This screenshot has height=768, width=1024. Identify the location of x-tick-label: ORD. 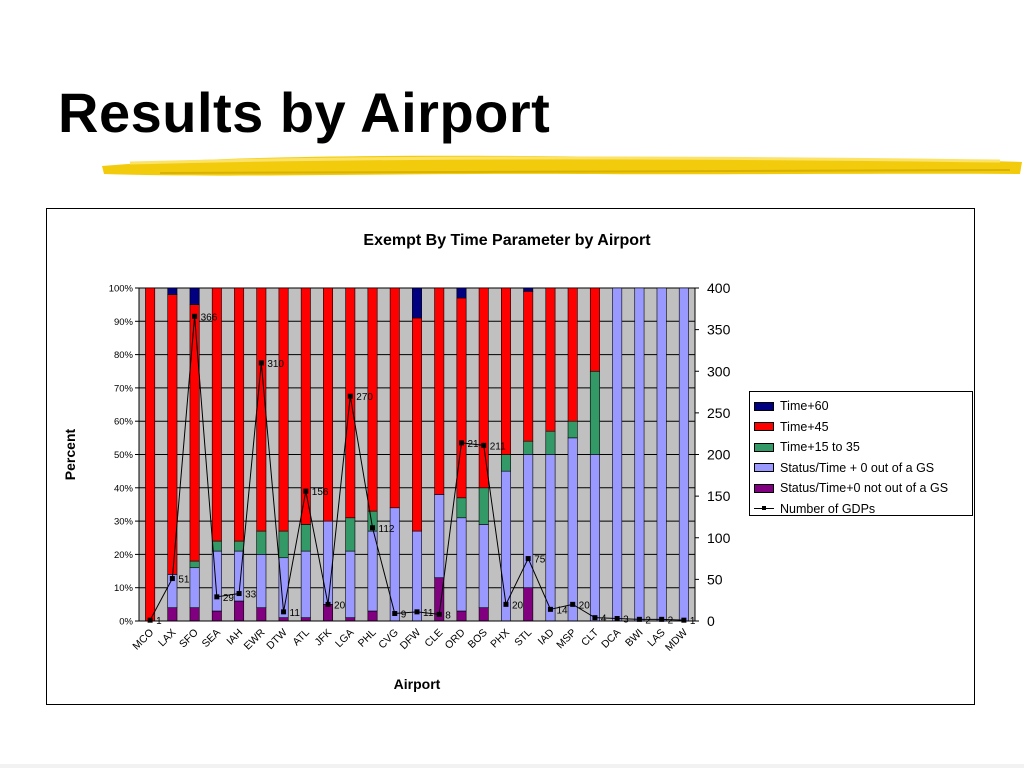
(455, 638).